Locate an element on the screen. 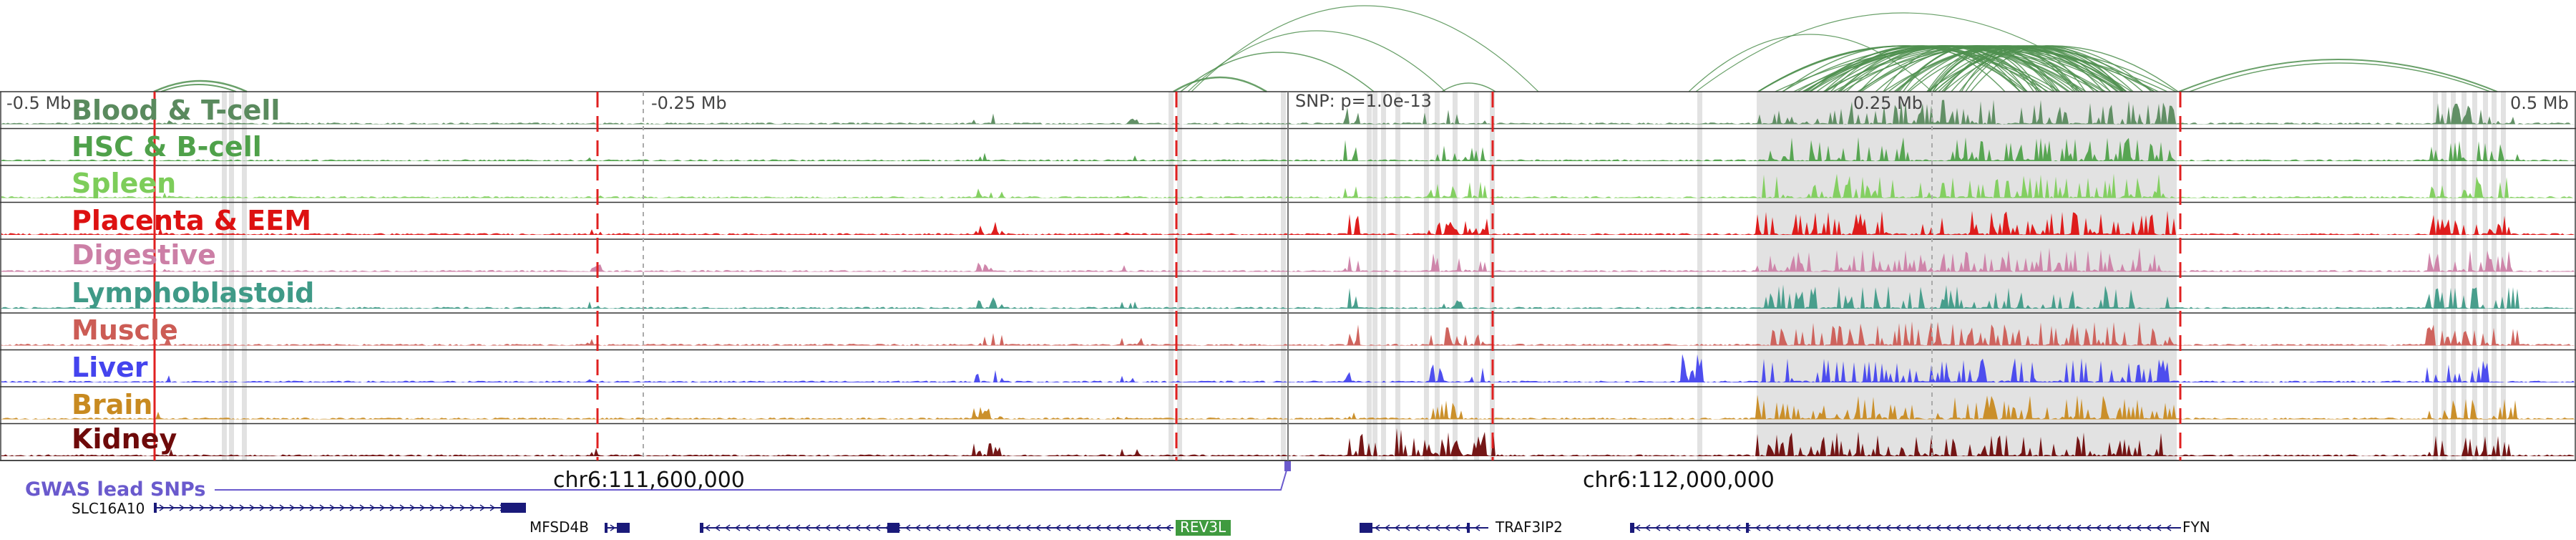 The image size is (2576, 540). track-label-lymphoblastoid: Lymphoblastoid is located at coordinates (193, 293).